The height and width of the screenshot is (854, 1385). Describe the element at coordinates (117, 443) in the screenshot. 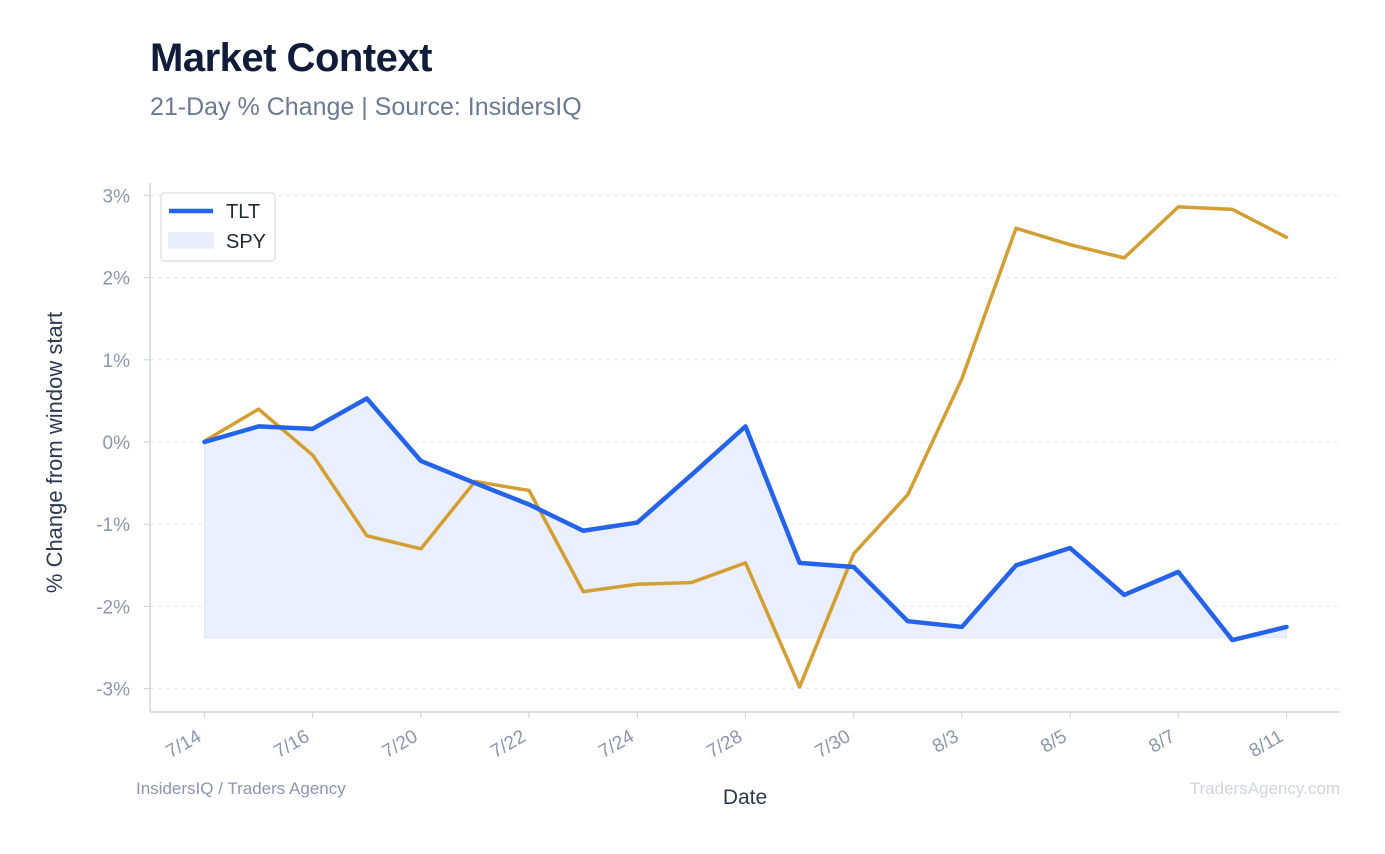

I see `y-tick-label: 0%` at that location.